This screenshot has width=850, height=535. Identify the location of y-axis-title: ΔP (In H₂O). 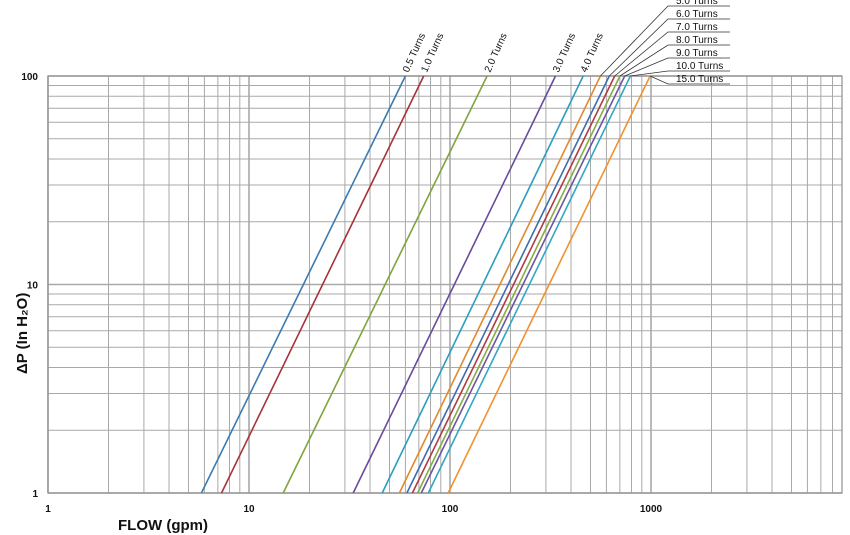
(22, 333).